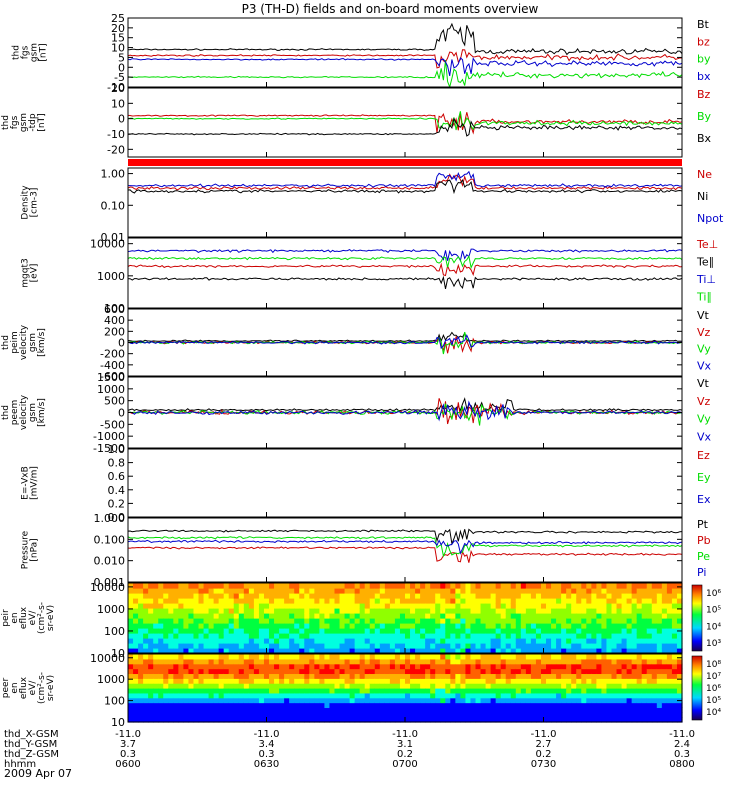 The image size is (750, 800). Describe the element at coordinates (405, 269) in the screenshot. I see `series-line-Te⊥` at that location.